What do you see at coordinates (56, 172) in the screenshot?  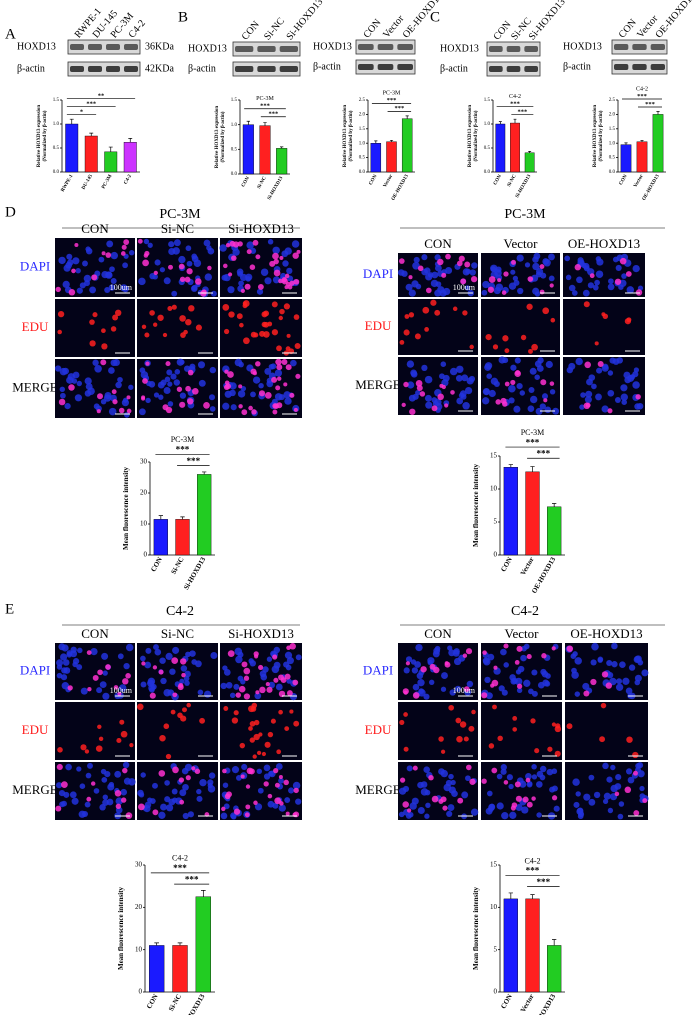 I see `y-tick-label: 0.0` at bounding box center [56, 172].